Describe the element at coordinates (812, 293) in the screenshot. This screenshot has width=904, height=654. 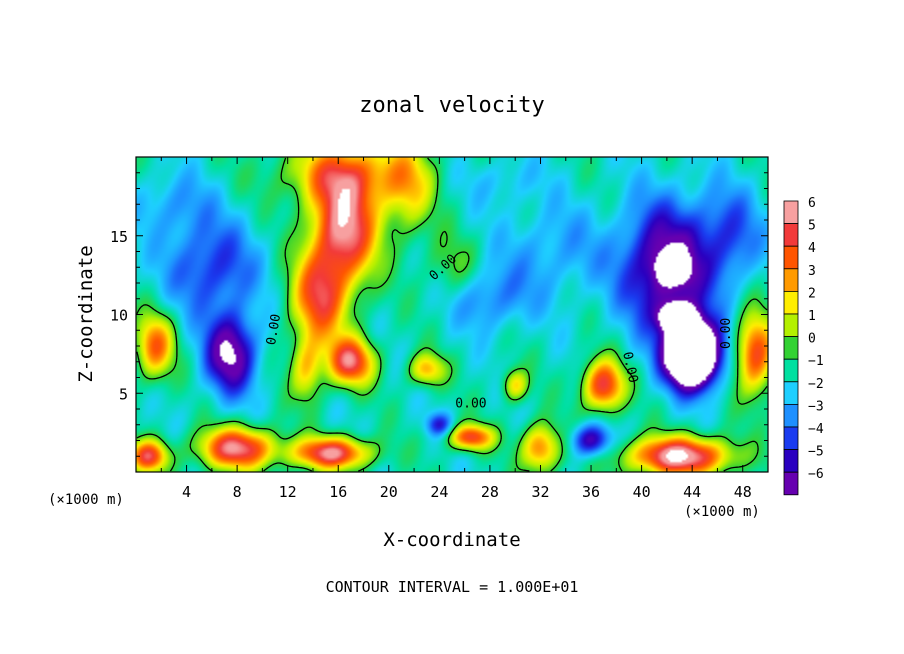
I see `colorbar-label: 2` at that location.